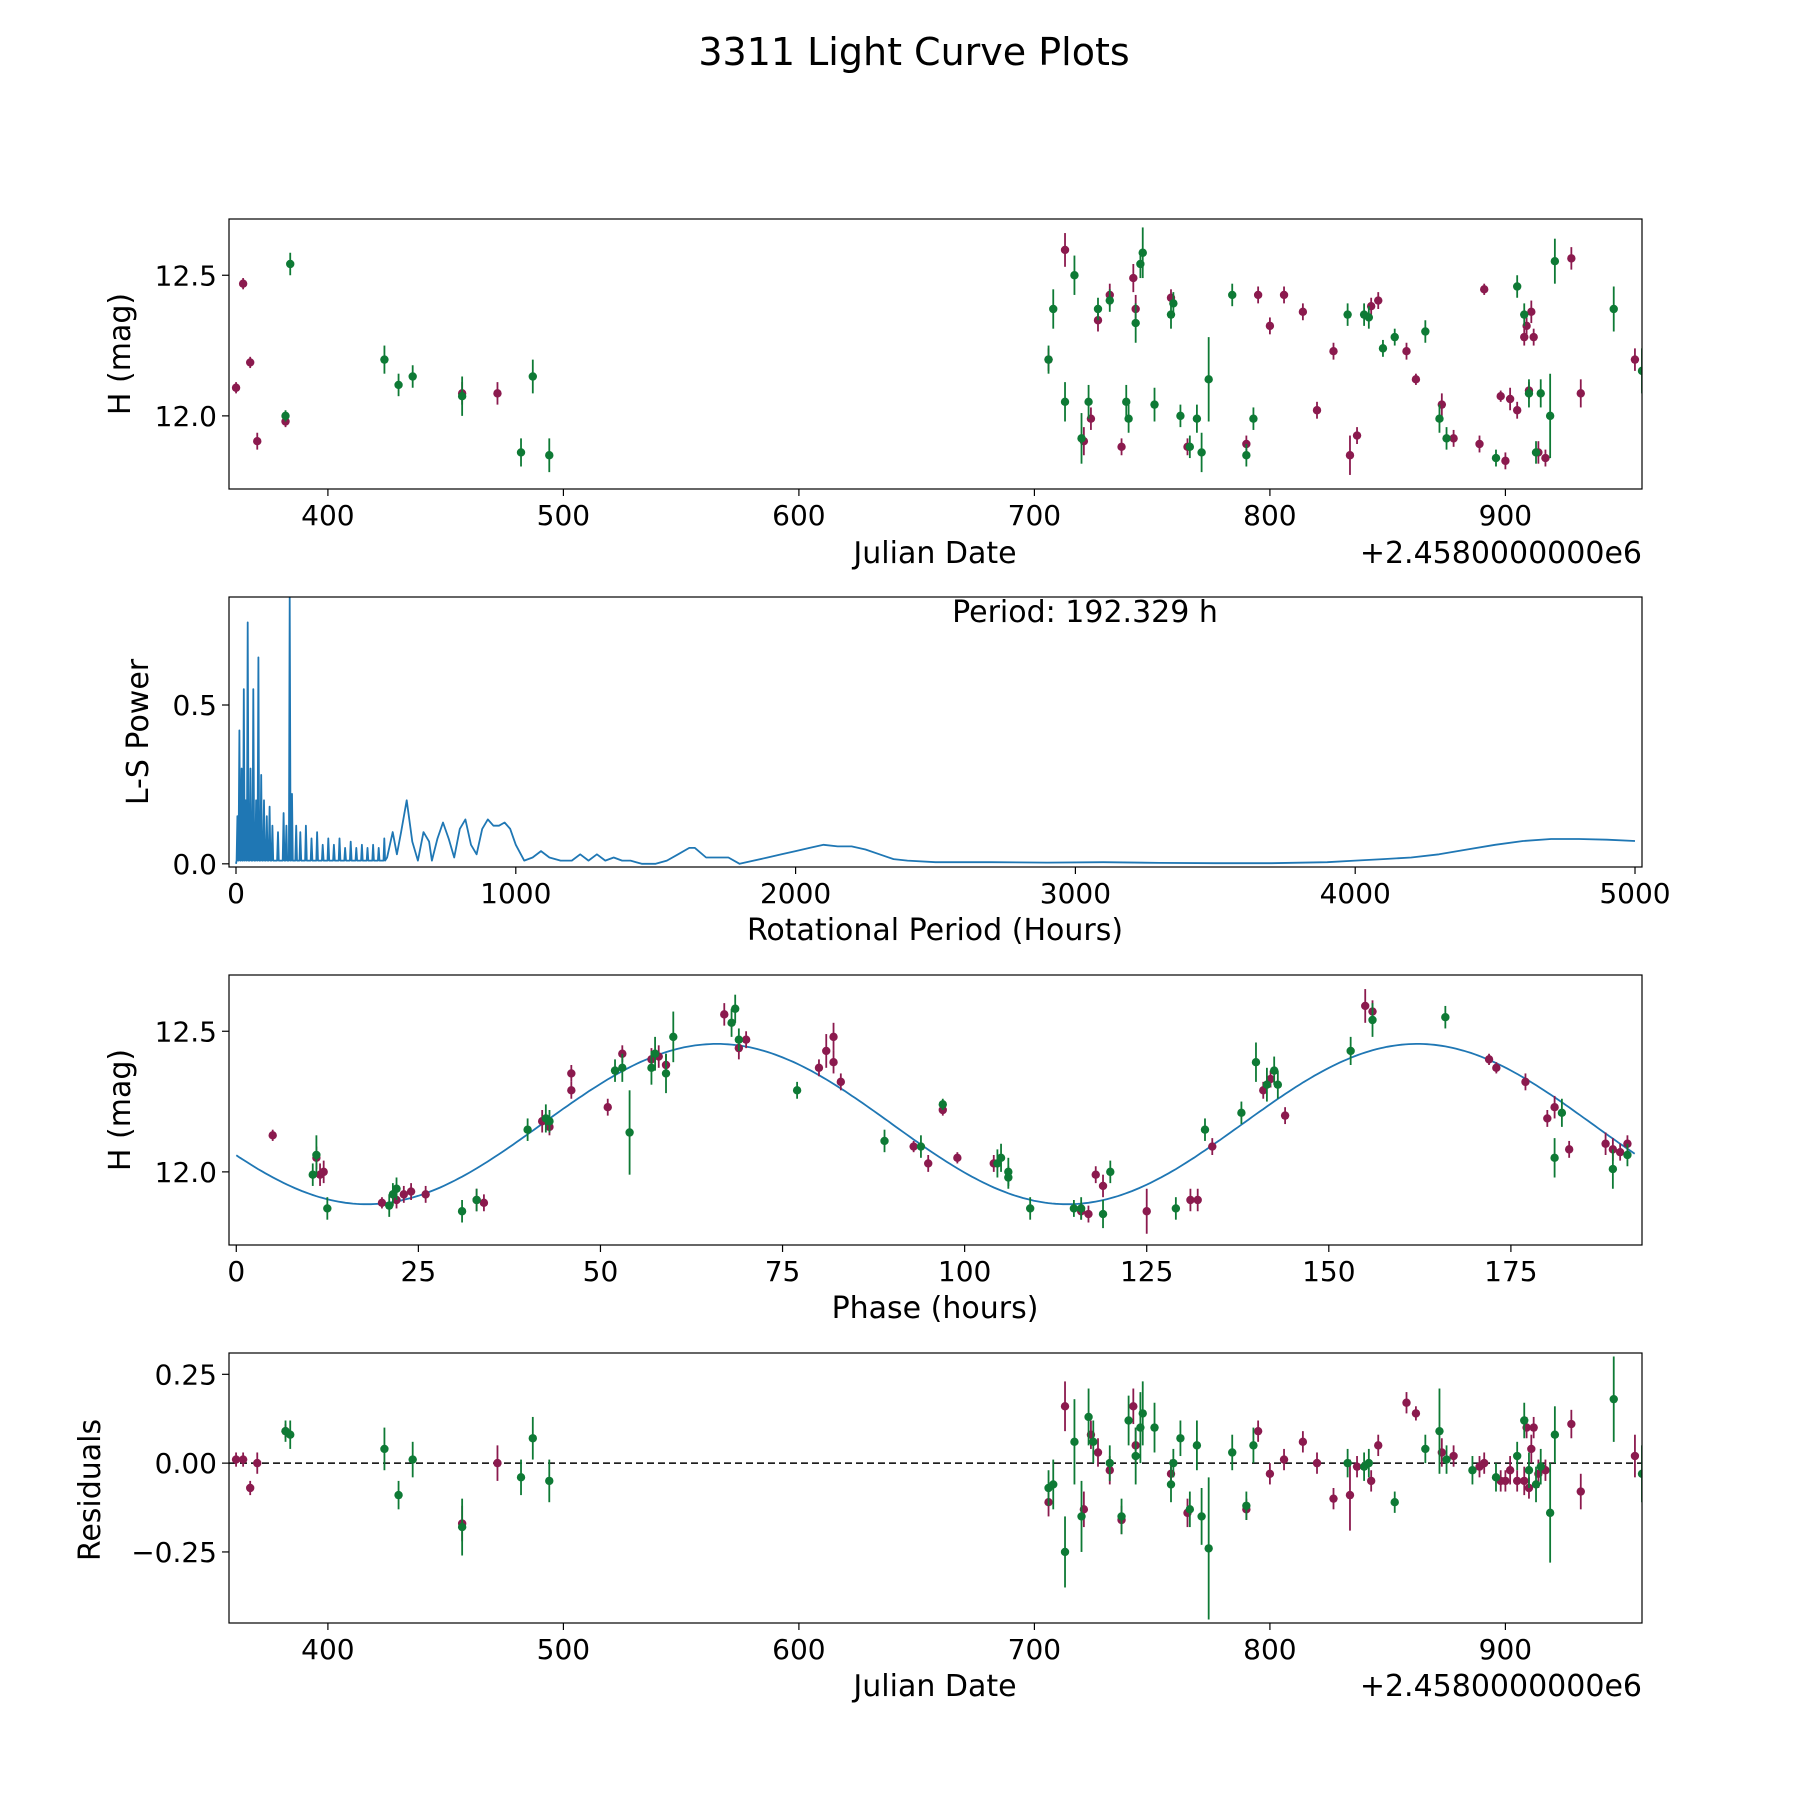 This screenshot has height=1800, width=1800. What do you see at coordinates (200, 785) in the screenshot?
I see `periodogram-y-ticks: 0.0 0.5` at bounding box center [200, 785].